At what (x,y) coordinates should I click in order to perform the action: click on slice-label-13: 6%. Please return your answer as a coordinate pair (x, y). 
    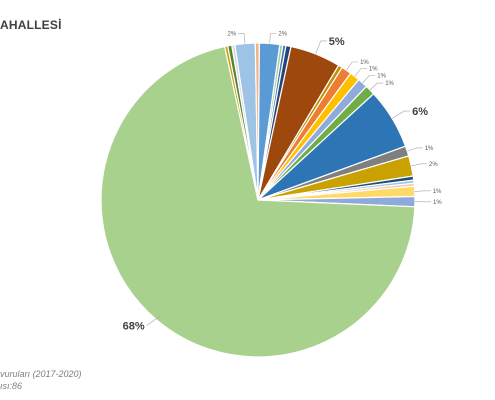
    Looking at the image, I should click on (420, 112).